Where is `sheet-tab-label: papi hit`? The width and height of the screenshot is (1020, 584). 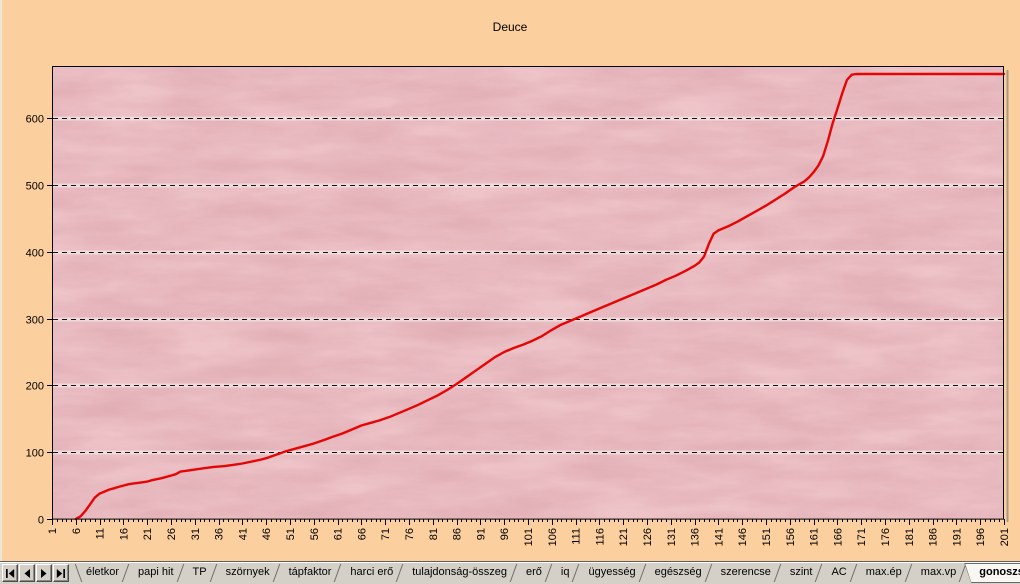
sheet-tab-label: papi hit is located at coordinates (156, 572).